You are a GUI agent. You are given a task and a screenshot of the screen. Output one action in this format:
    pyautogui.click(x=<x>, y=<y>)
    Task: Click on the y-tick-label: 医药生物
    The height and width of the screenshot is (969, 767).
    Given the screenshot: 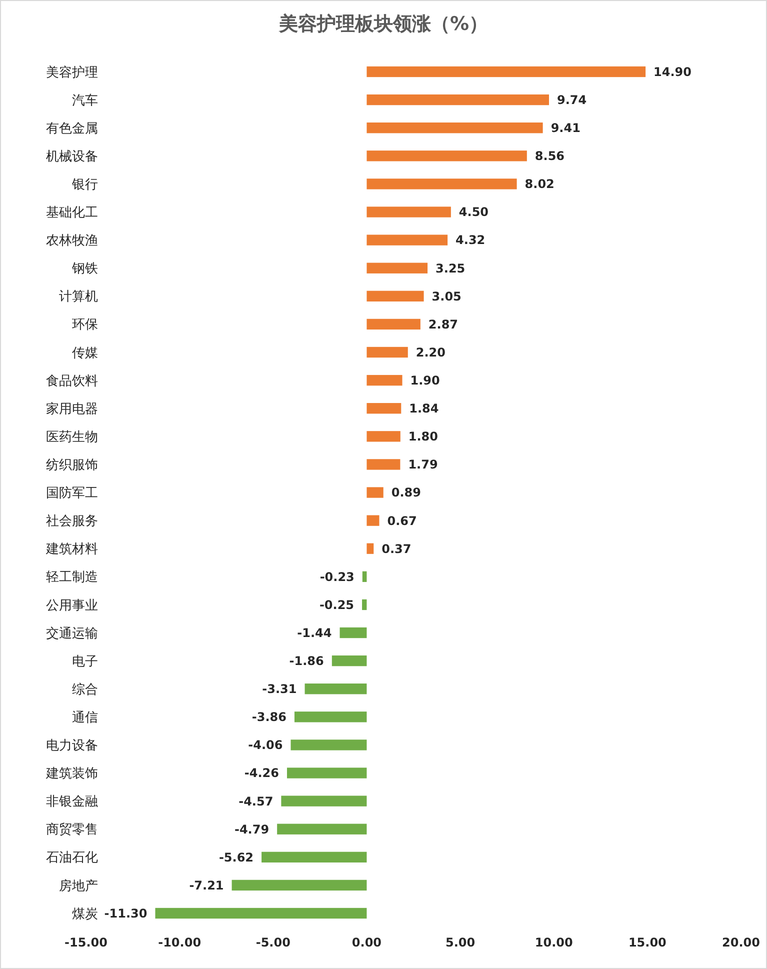 What is the action you would take?
    pyautogui.click(x=72, y=437)
    